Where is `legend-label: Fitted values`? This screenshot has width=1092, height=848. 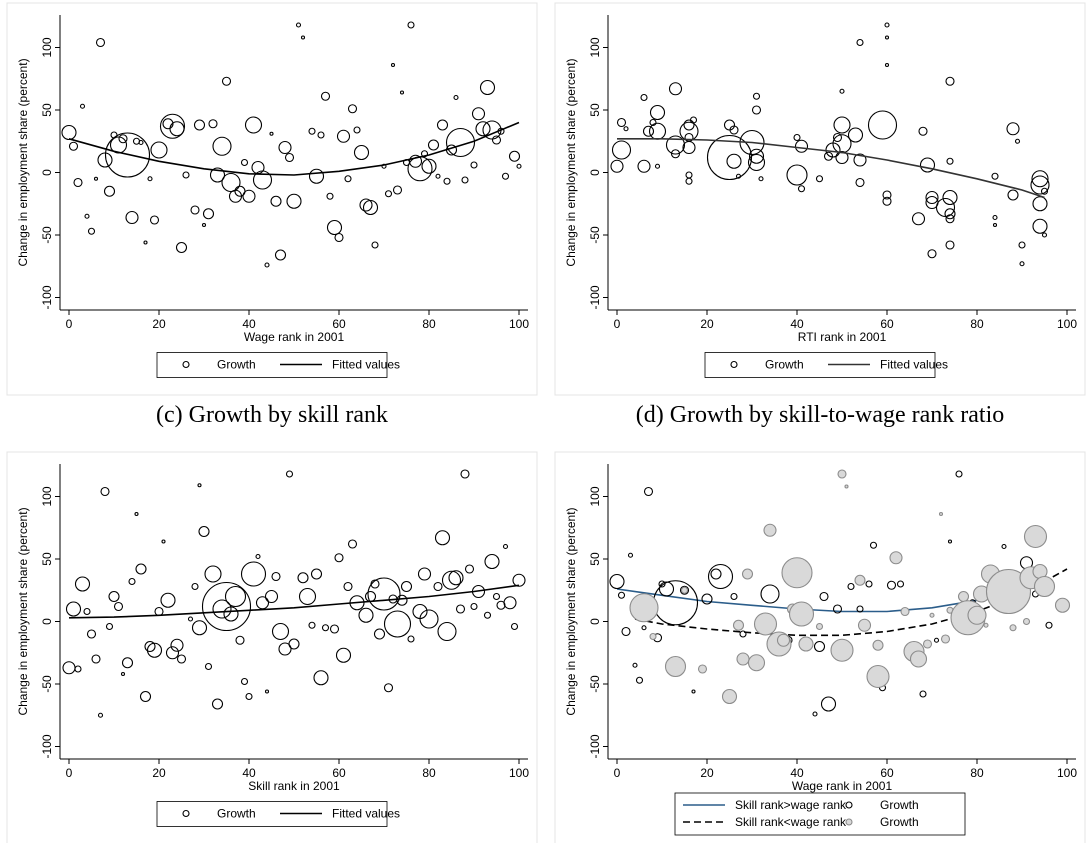
legend-label: Fitted values is located at coordinates (366, 814).